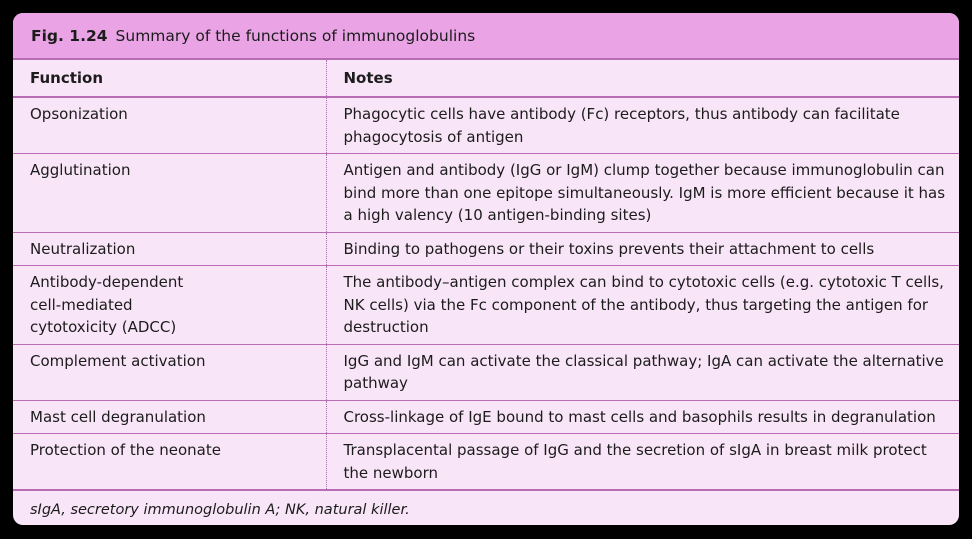 The image size is (972, 539). I want to click on figure-label: Fig. 1.24, so click(69, 35).